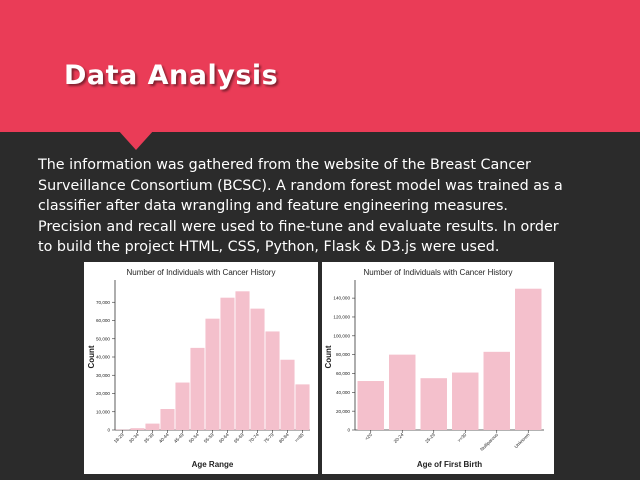  What do you see at coordinates (254, 438) in the screenshot?
I see `x-tick-label: 70-74` at bounding box center [254, 438].